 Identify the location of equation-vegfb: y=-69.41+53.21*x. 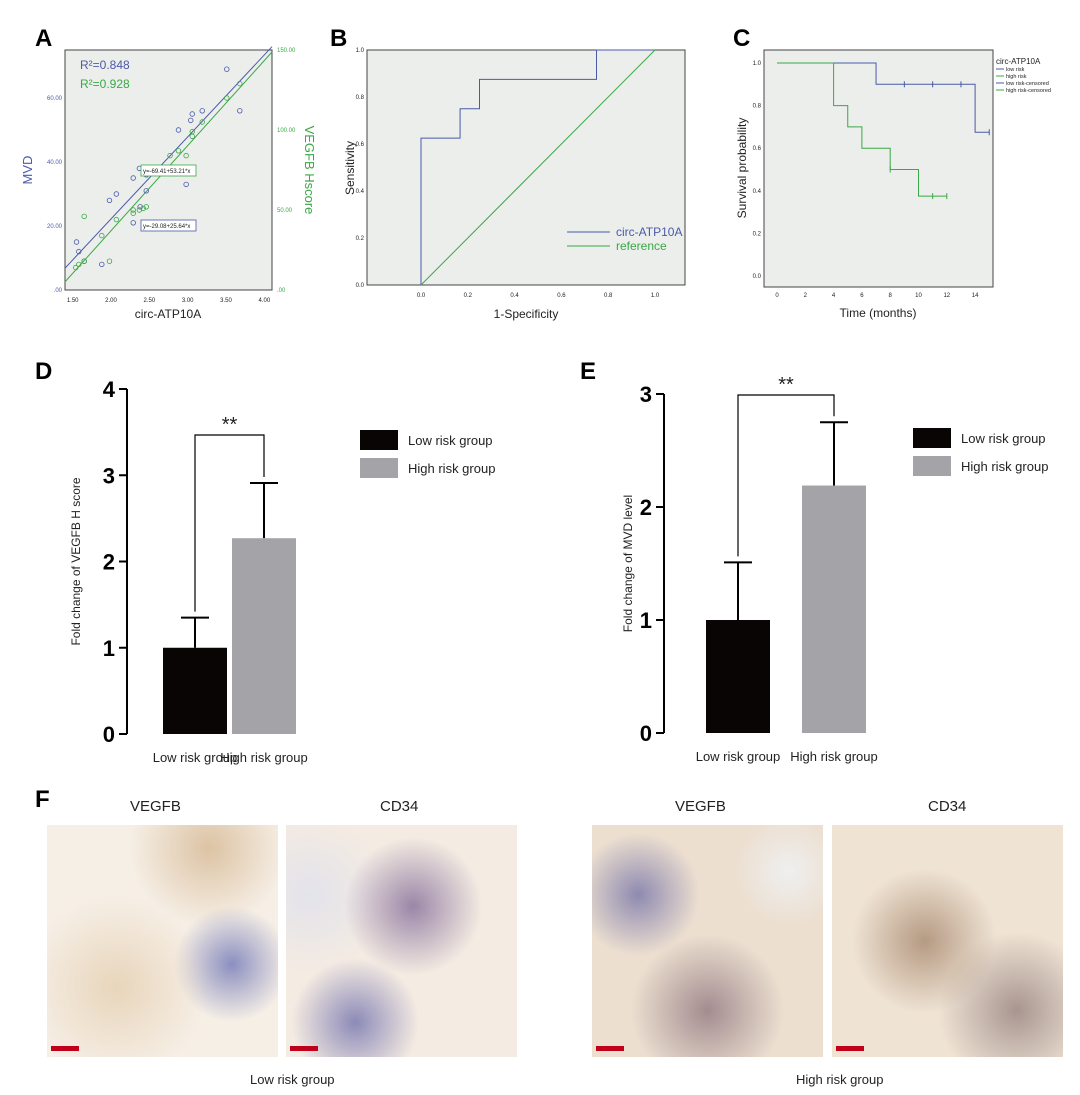
(166, 172).